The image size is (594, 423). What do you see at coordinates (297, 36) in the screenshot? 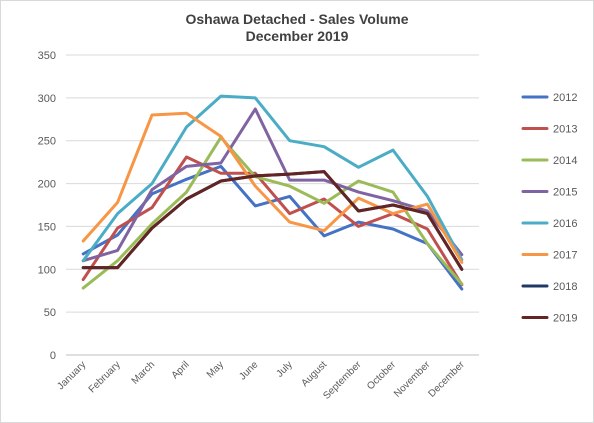
I see `chart-subtitle: December 2019` at bounding box center [297, 36].